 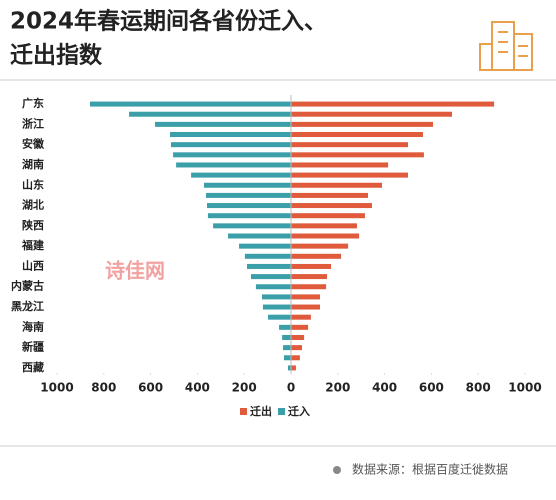 I want to click on category-label: 福建, so click(x=33, y=245).